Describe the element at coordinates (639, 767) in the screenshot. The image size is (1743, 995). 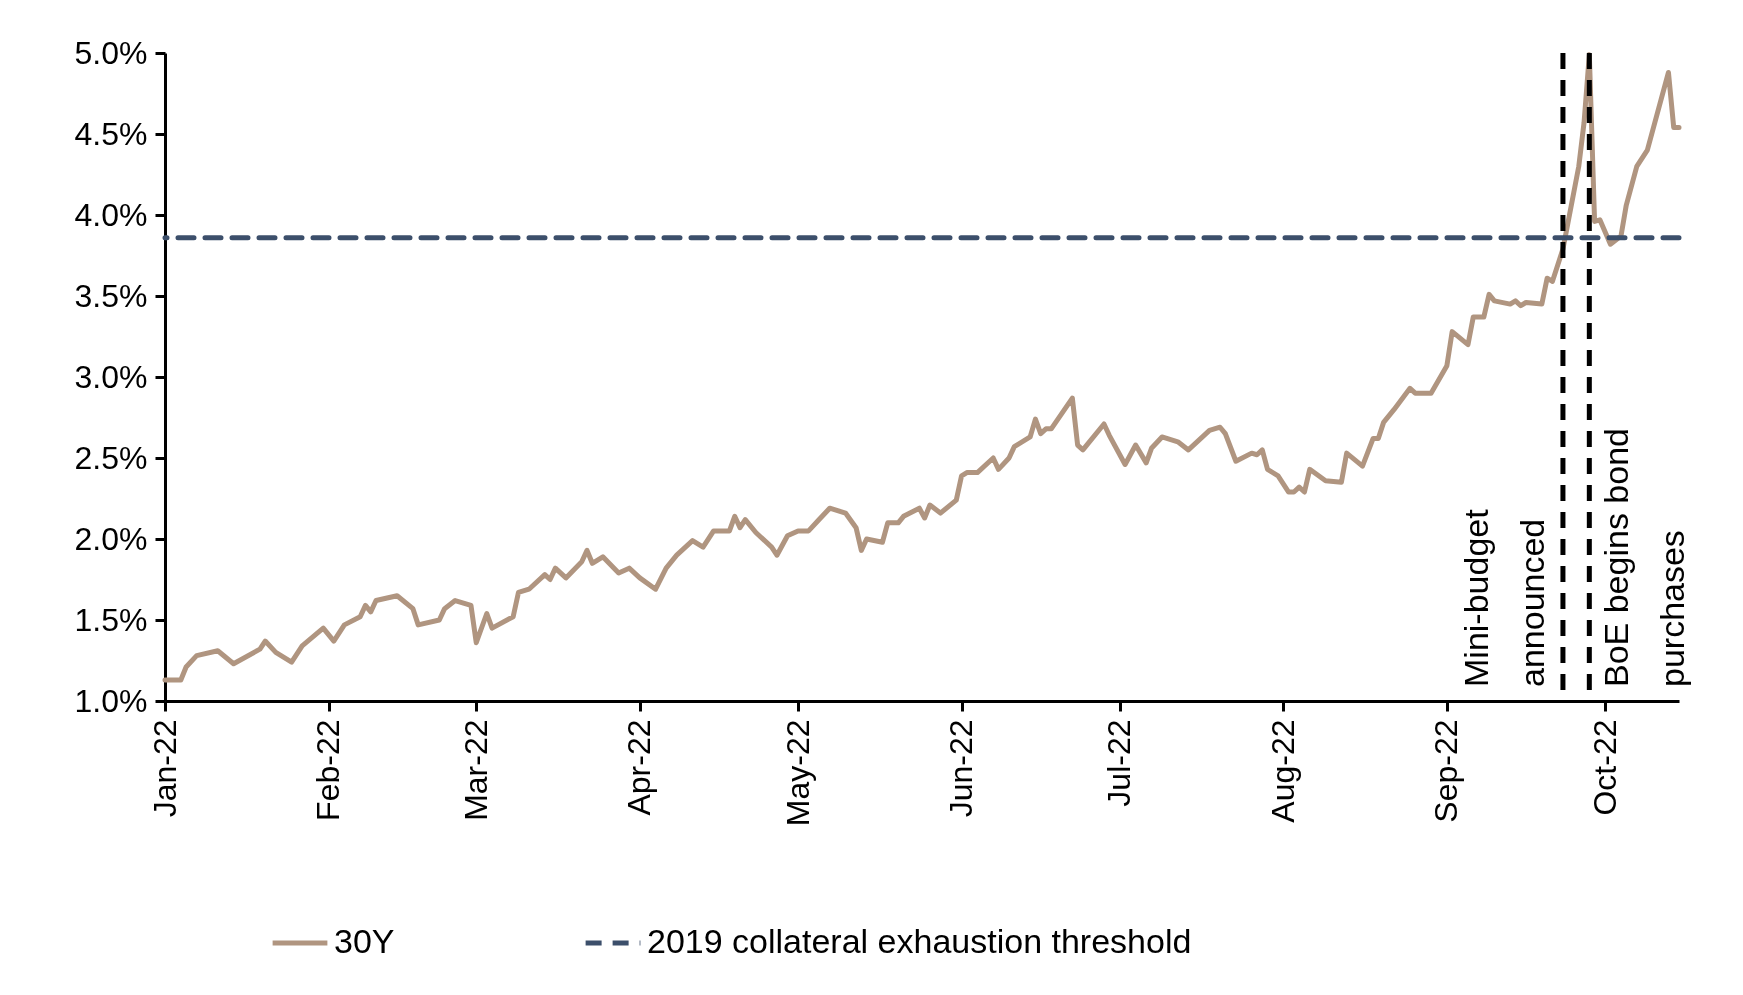
I see `x-tick-label: Apr-22` at that location.